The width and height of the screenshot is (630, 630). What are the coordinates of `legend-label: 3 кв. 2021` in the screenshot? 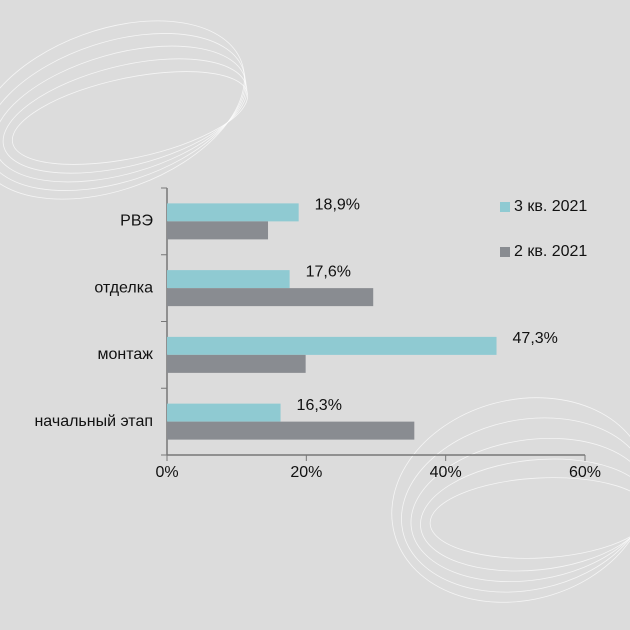 It's located at (550, 206).